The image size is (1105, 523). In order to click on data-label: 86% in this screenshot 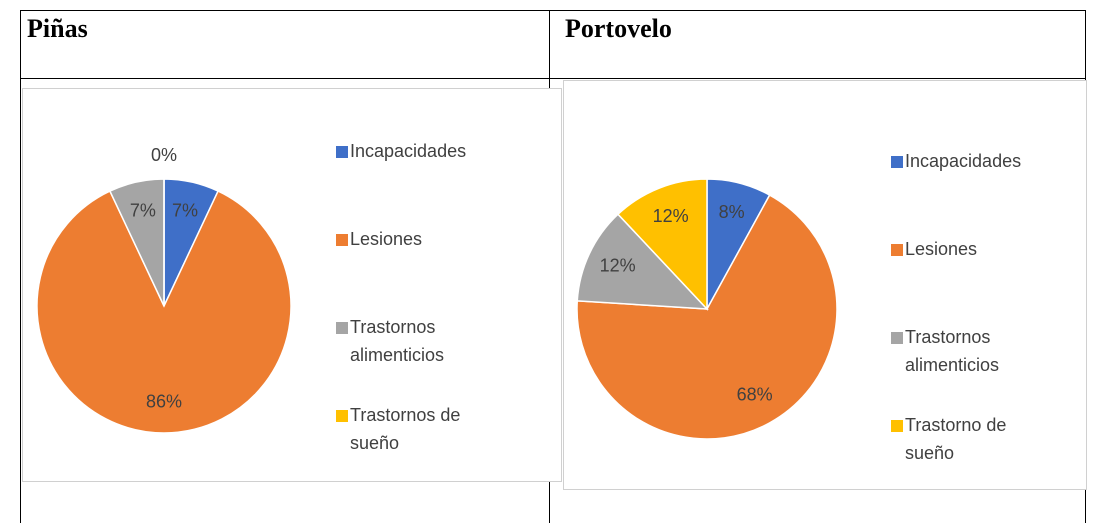, I will do `click(164, 401)`.